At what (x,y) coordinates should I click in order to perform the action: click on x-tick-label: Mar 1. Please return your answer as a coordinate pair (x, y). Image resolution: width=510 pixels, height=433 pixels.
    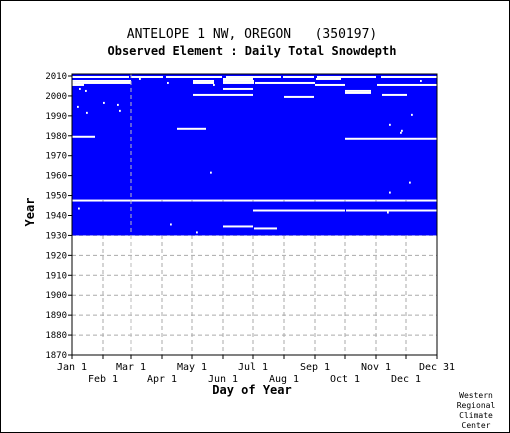
    Looking at the image, I should click on (131, 367).